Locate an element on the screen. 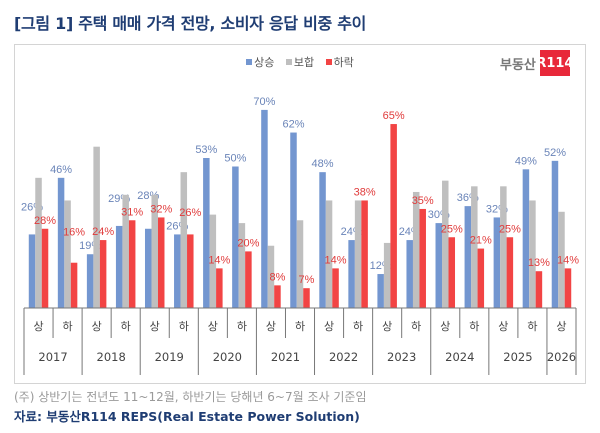 The image size is (600, 433). data-label: 24% is located at coordinates (103, 232).